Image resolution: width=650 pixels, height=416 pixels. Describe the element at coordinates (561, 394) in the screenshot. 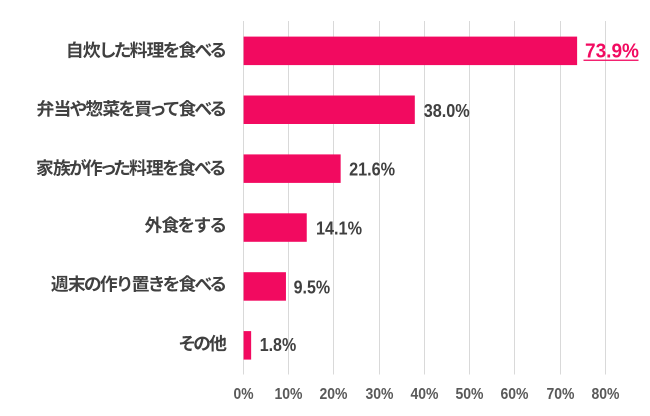

I see `svg-text: 70%` at that location.